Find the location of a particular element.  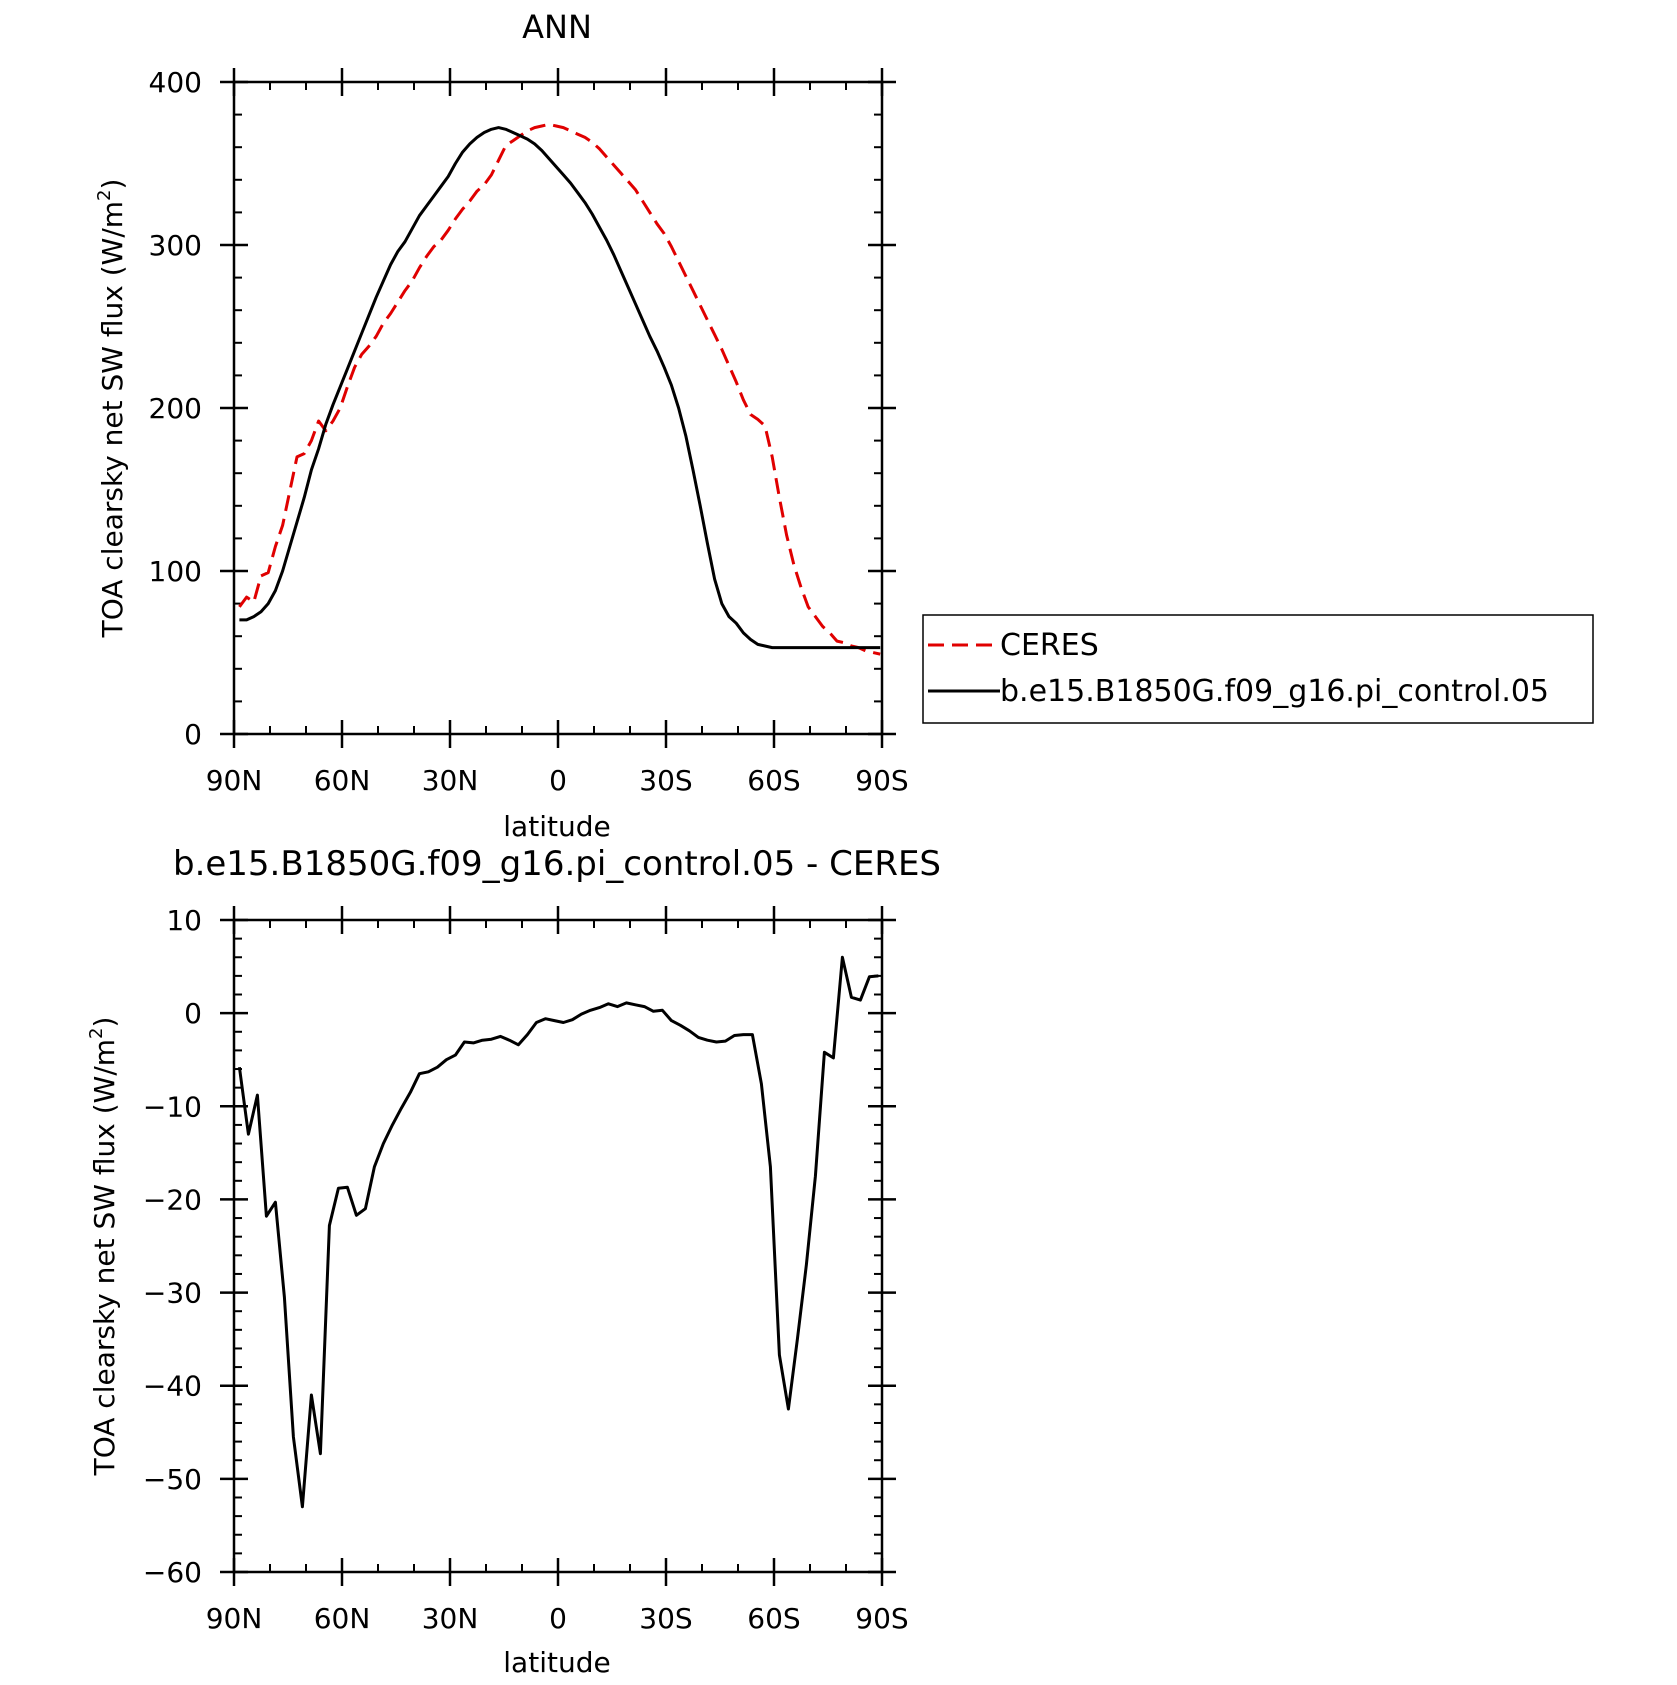

series-line-difference is located at coordinates (558, 1232).